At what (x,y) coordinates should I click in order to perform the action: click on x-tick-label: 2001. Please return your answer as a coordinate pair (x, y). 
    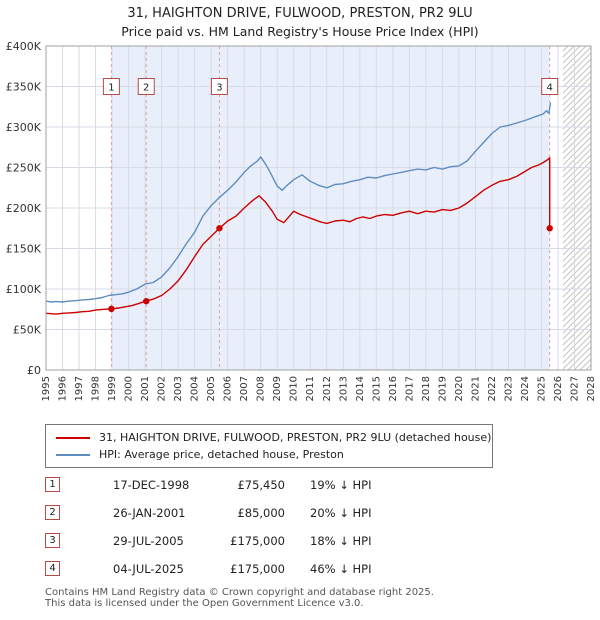
    Looking at the image, I should click on (145, 388).